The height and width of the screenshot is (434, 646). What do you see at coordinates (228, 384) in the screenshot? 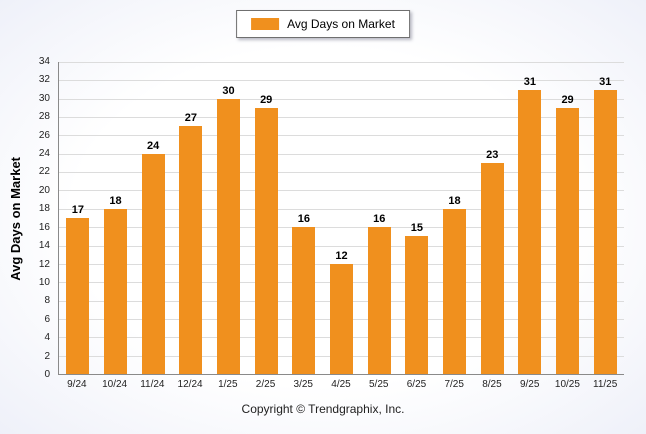
I see `x-tick-label: 1/25` at bounding box center [228, 384].